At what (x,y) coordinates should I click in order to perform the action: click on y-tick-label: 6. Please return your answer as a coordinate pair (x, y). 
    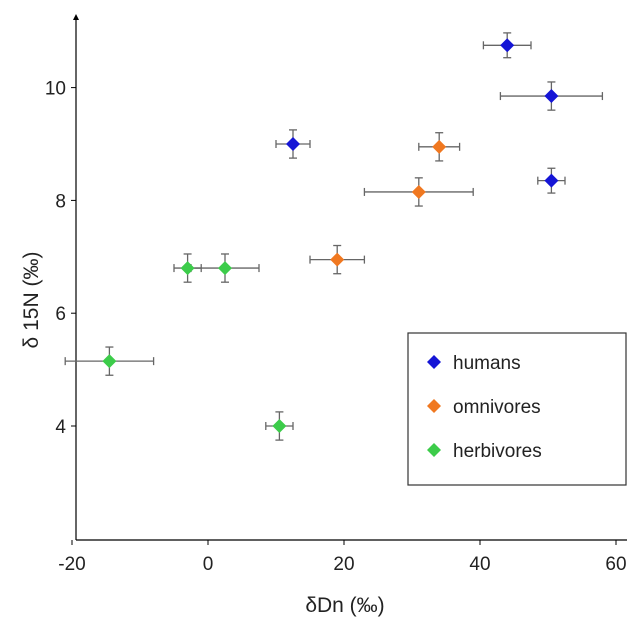
    Looking at the image, I should click on (60, 314).